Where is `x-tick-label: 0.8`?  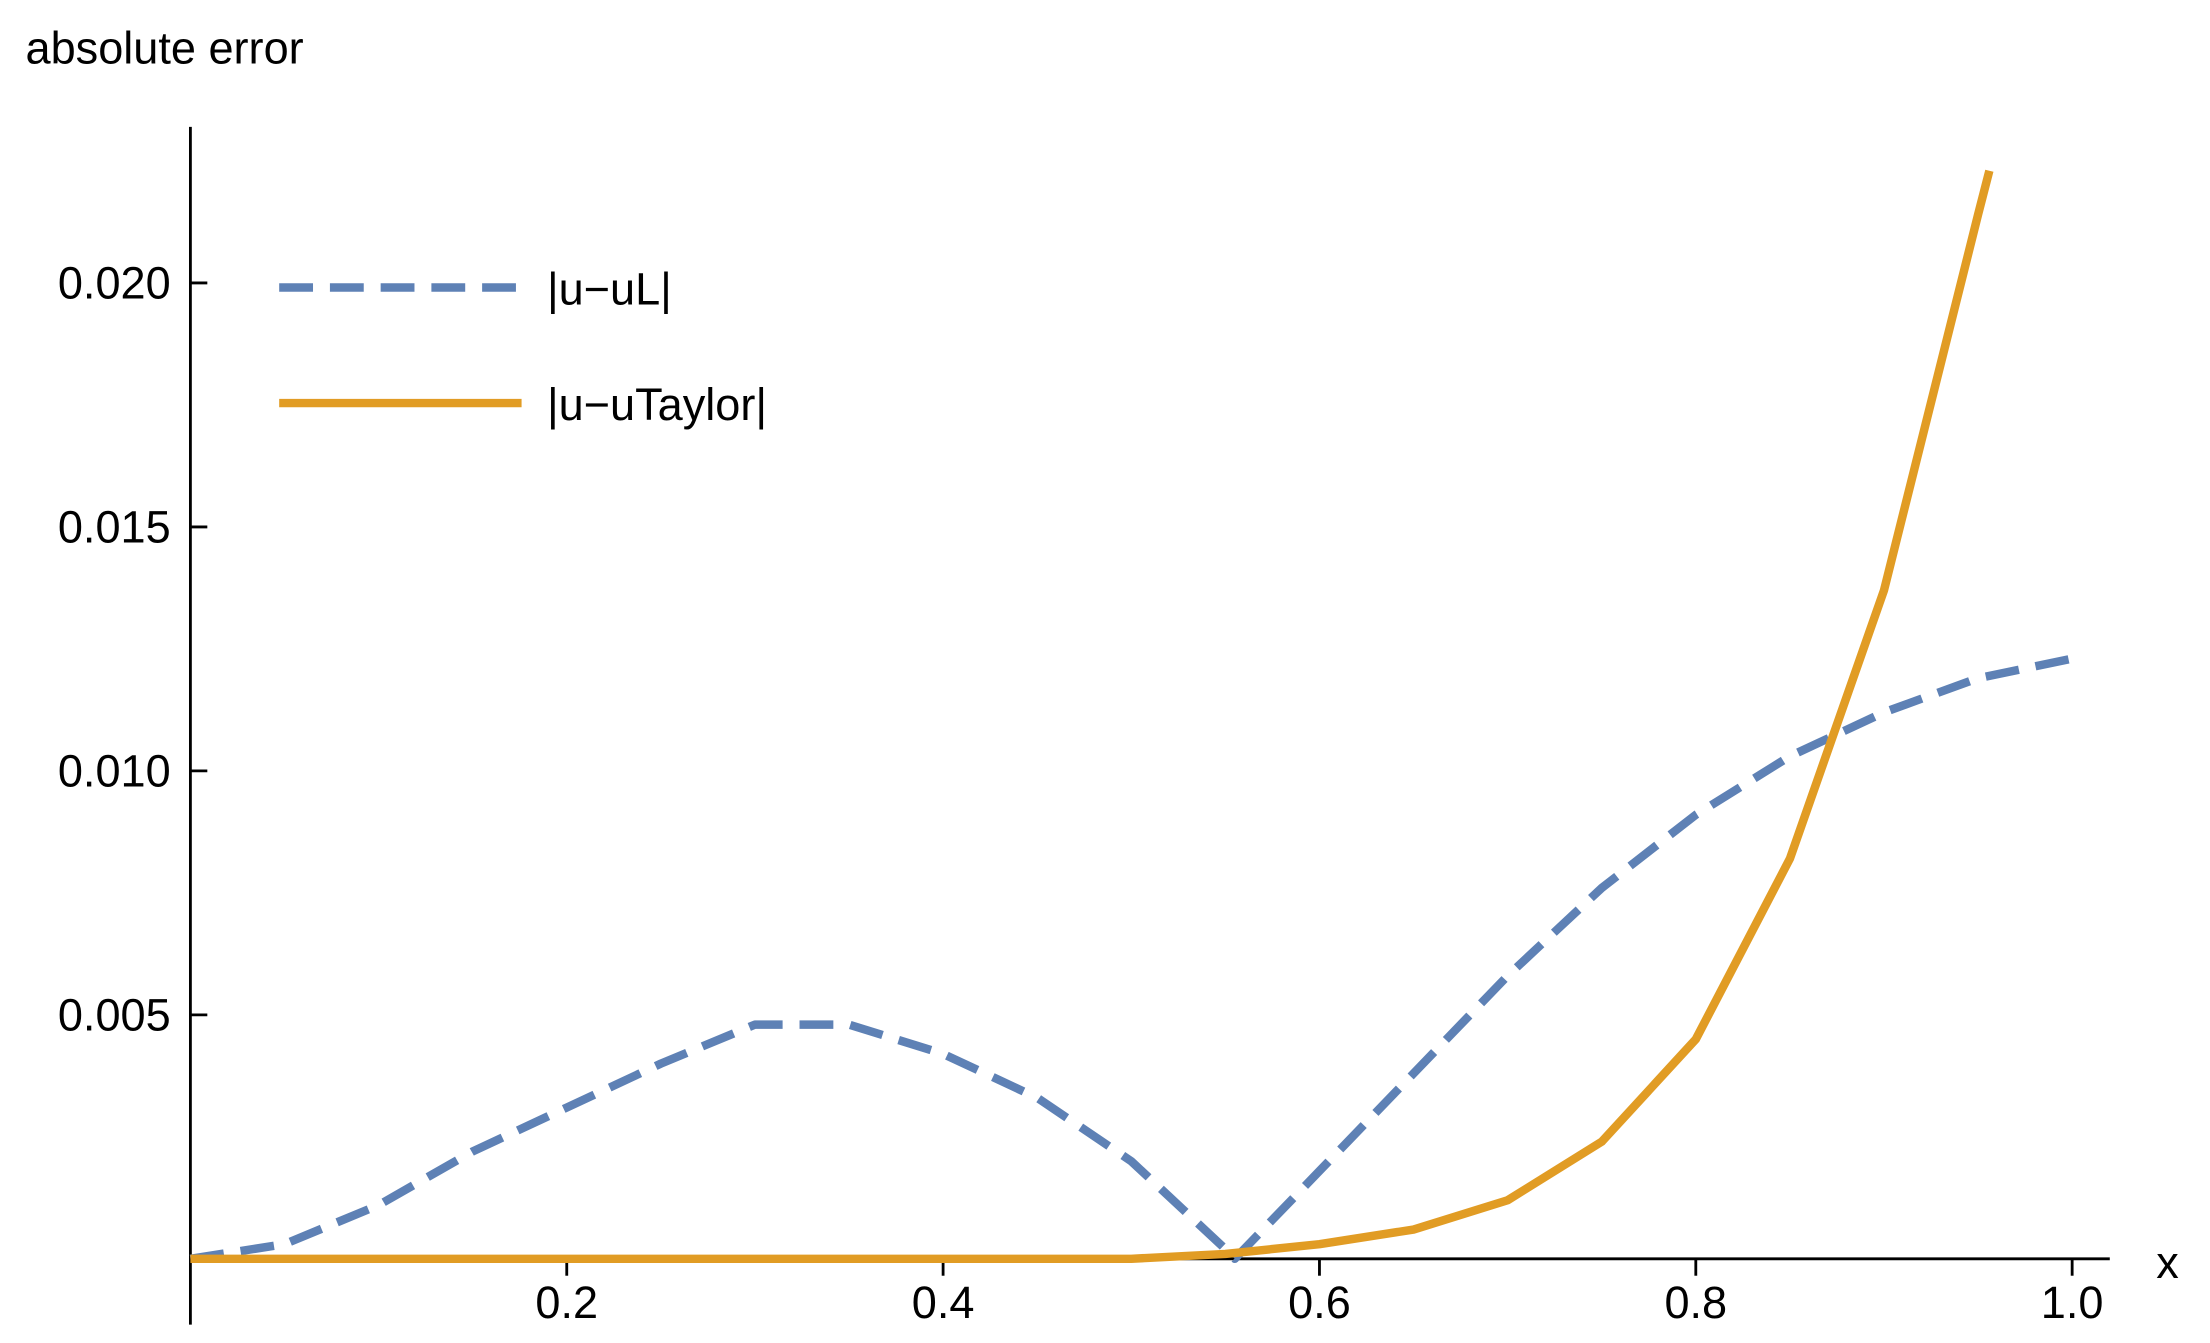 x-tick-label: 0.8 is located at coordinates (1695, 1302).